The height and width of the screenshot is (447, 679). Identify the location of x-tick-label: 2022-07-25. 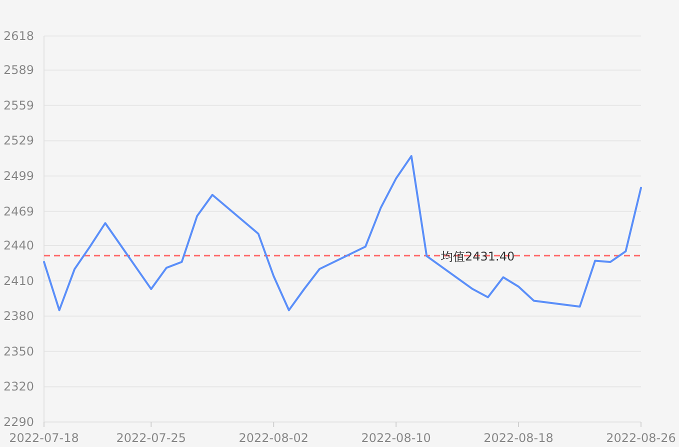
(151, 438).